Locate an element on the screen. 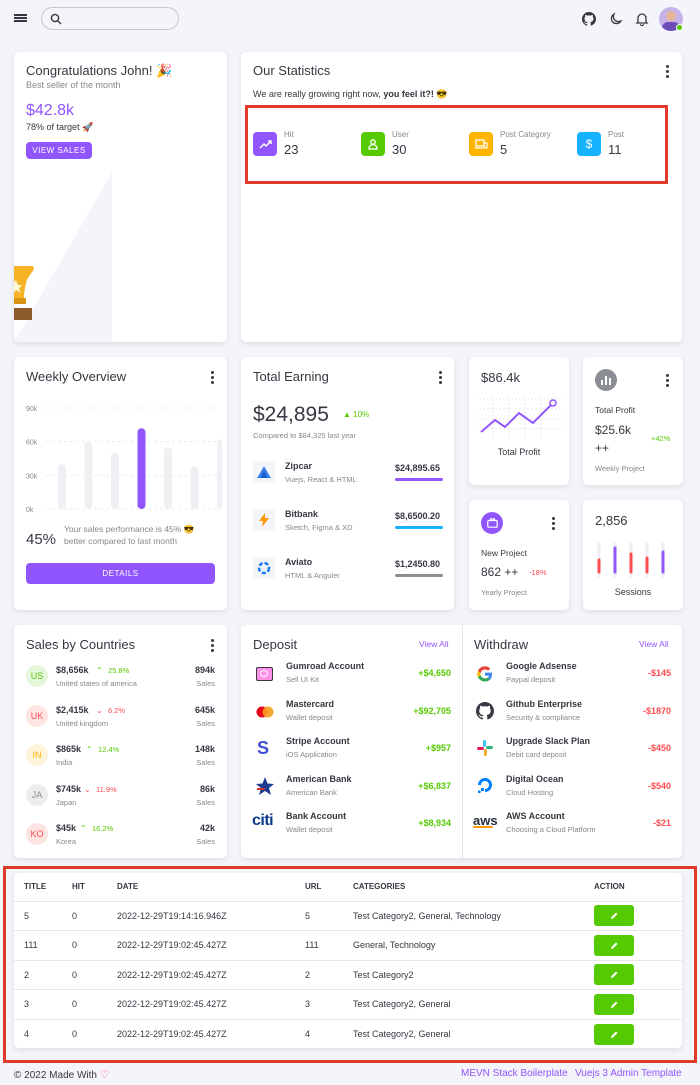  github-icon is located at coordinates (589, 19).